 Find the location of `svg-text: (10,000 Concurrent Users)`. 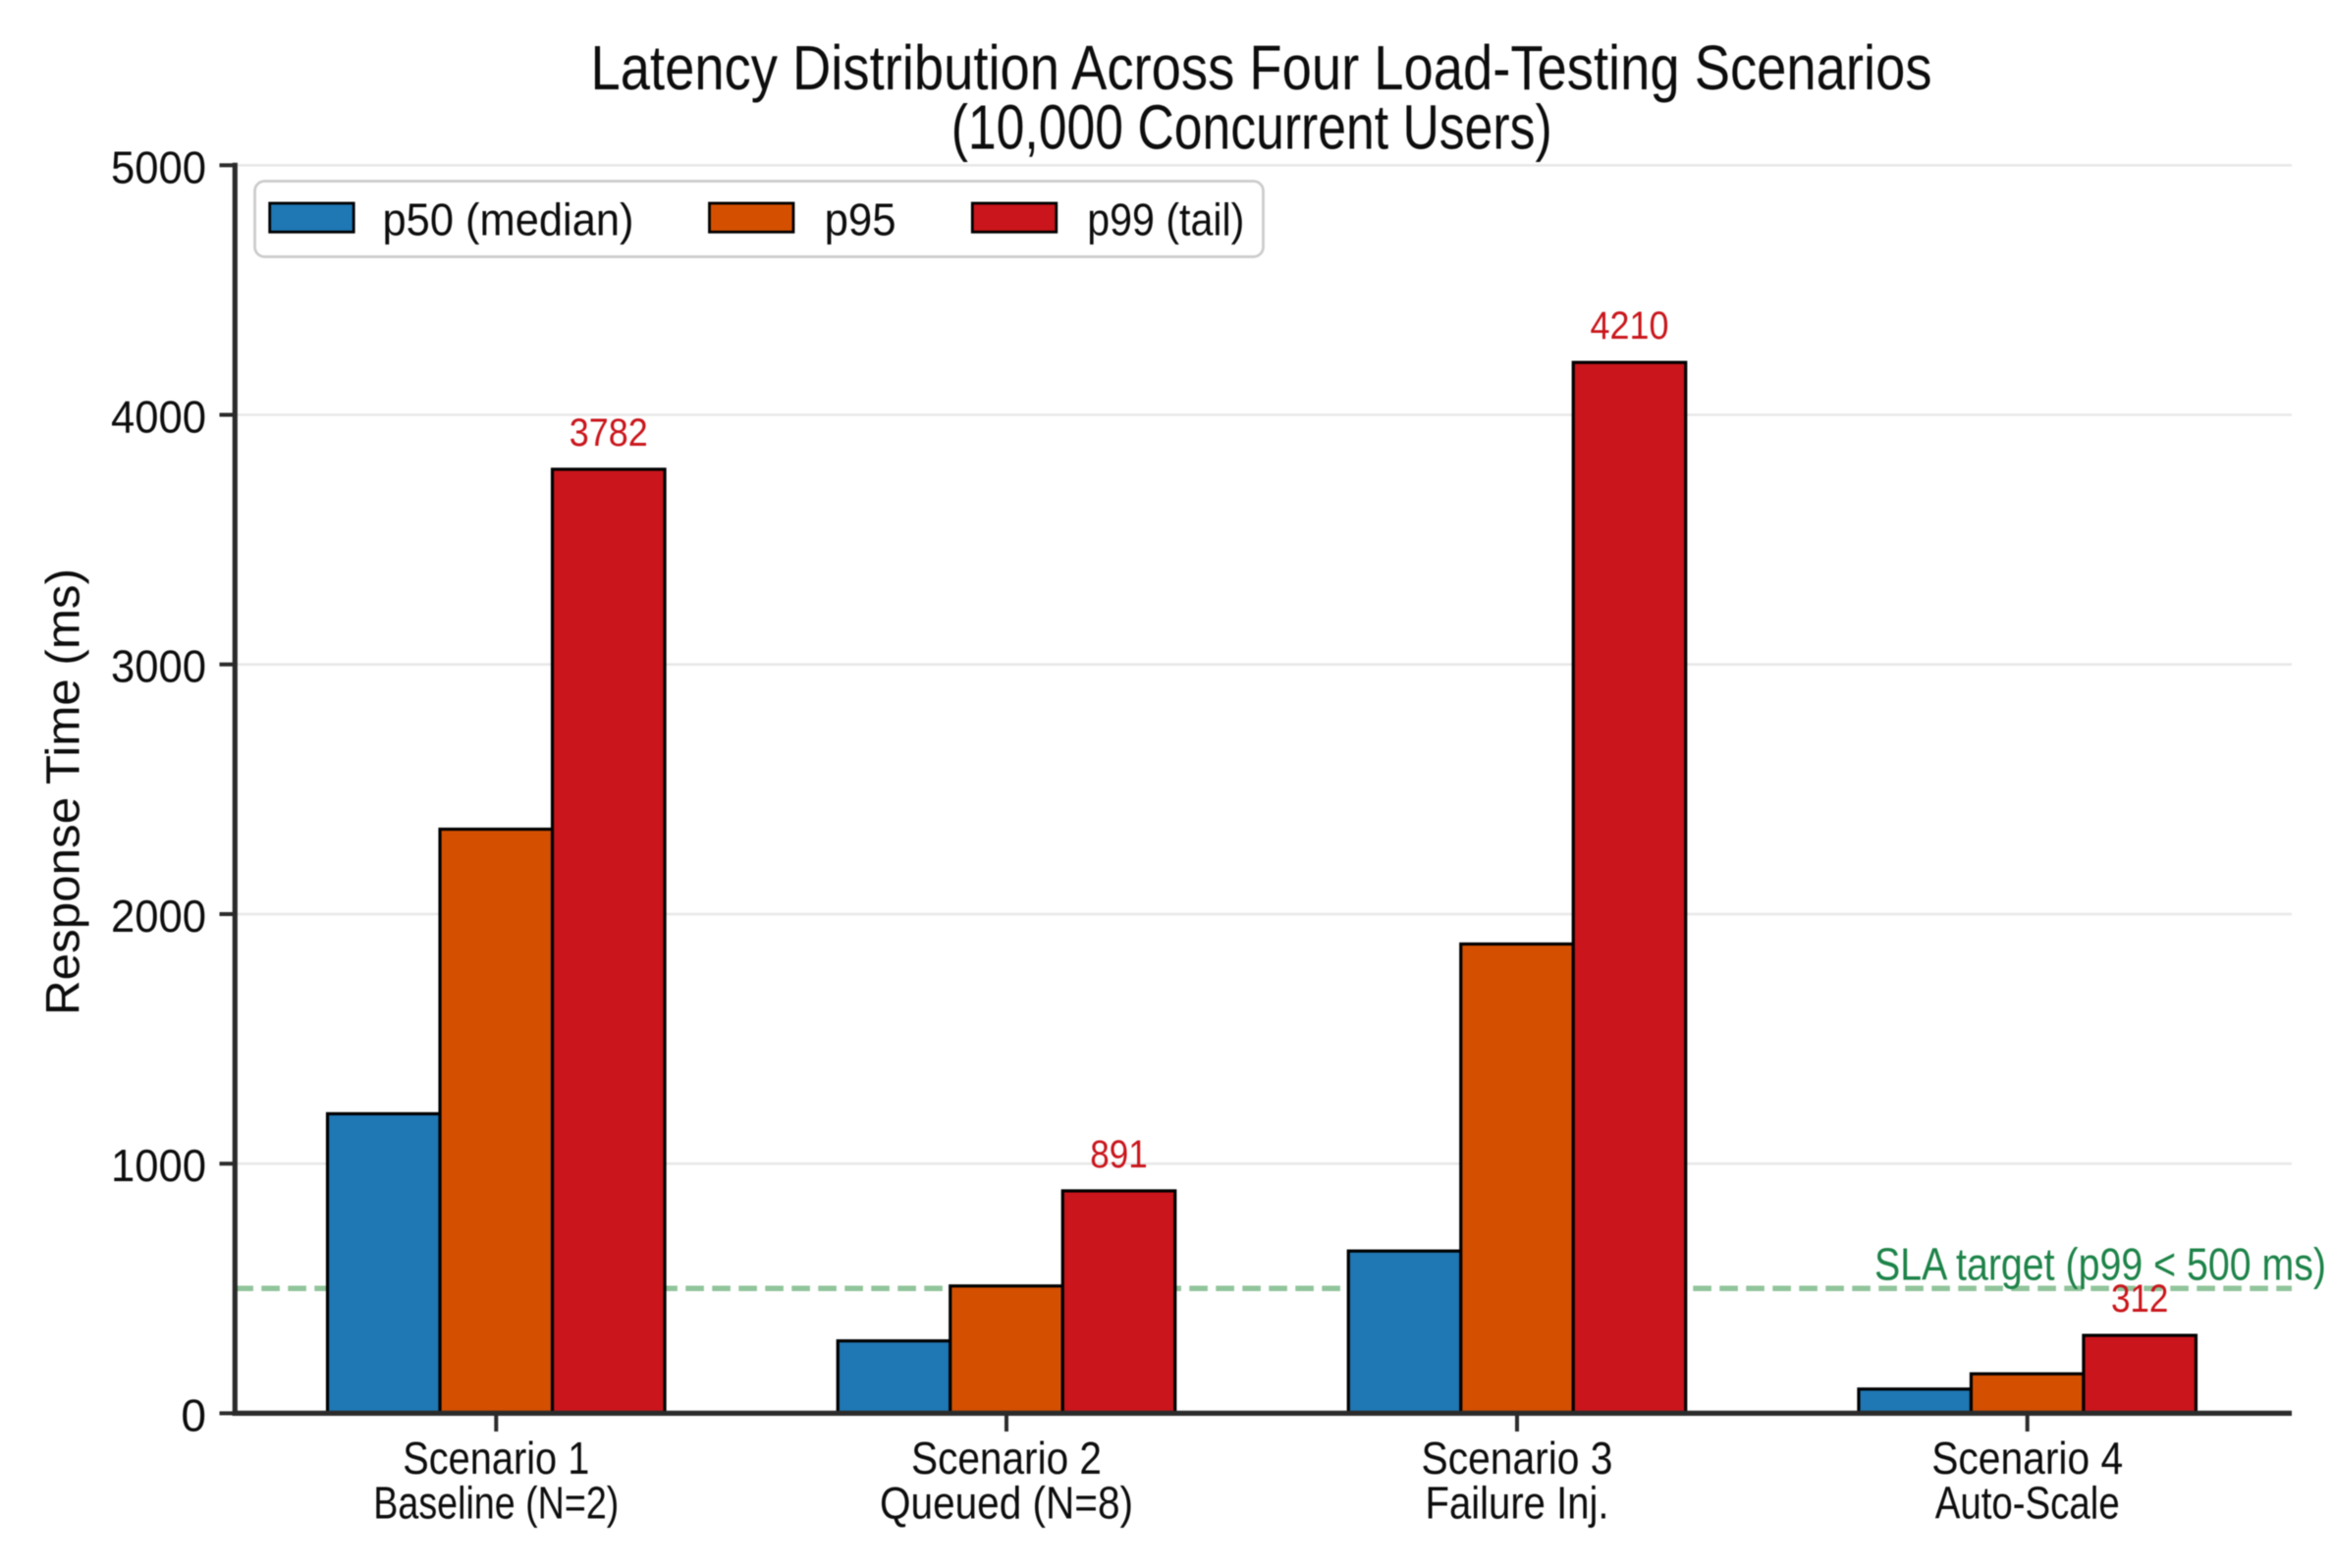

svg-text: (10,000 Concurrent Users) is located at coordinates (1252, 128).